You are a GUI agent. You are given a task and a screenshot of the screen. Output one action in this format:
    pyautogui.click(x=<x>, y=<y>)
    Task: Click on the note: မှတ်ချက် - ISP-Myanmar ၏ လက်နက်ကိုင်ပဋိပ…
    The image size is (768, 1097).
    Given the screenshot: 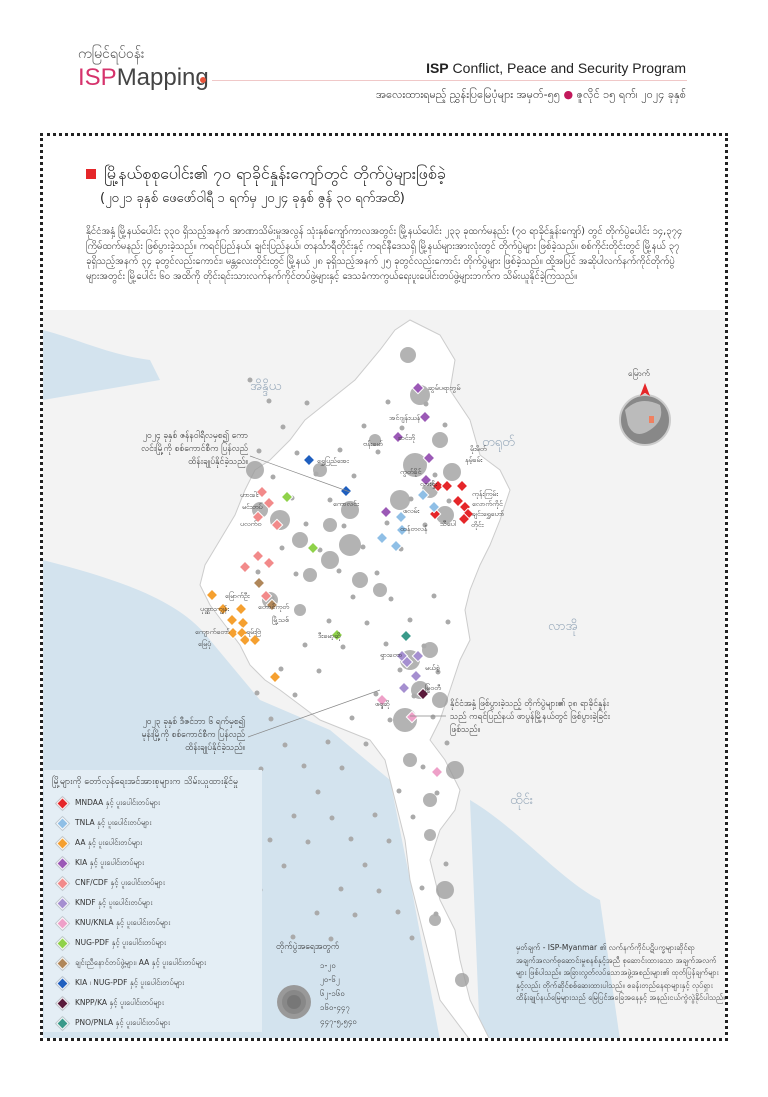 What is the action you would take?
    pyautogui.click(x=621, y=972)
    